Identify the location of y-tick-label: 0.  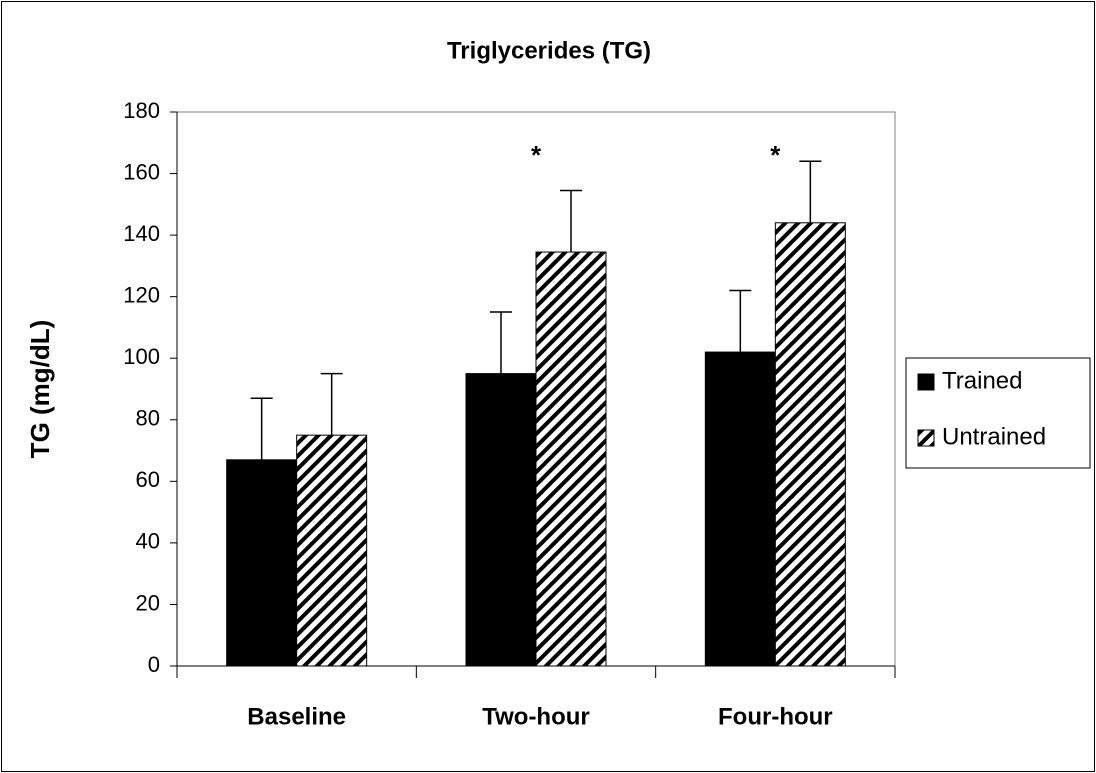
(154, 664).